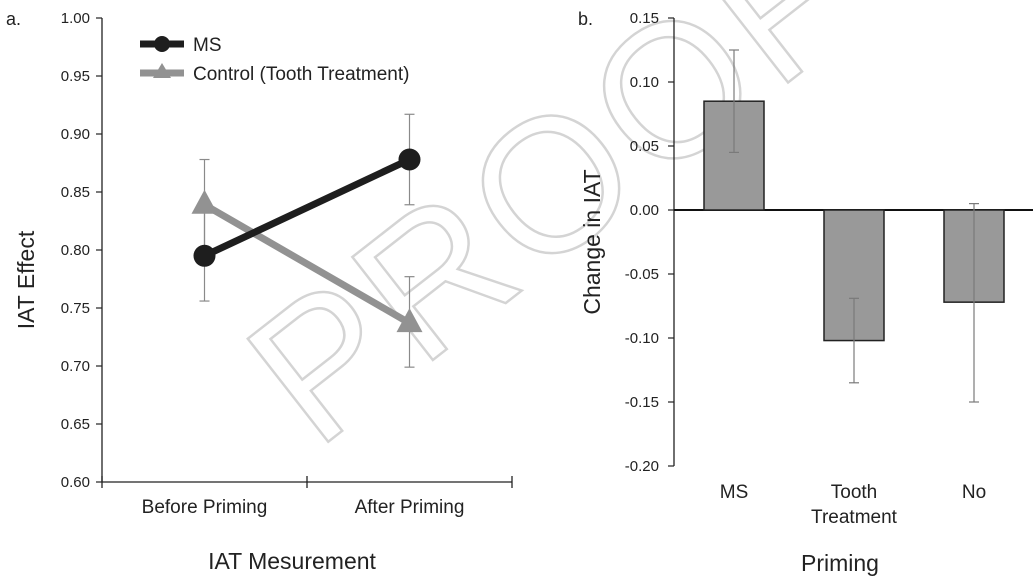 The height and width of the screenshot is (577, 1033). Describe the element at coordinates (642, 338) in the screenshot. I see `y-tick-label: -0.10` at that location.